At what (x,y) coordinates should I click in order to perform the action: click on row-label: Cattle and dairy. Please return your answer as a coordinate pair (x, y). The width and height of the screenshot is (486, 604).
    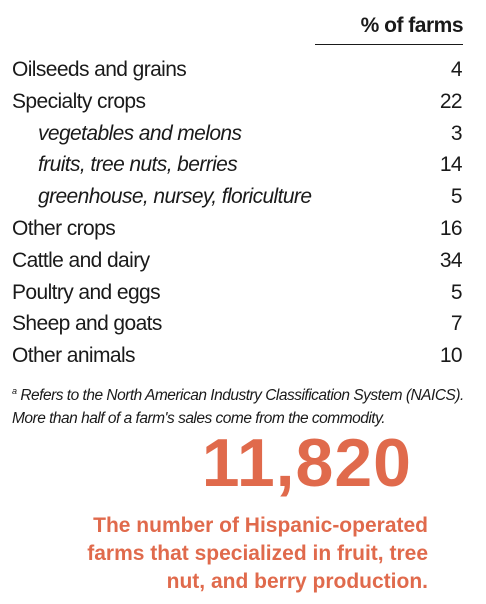
    Looking at the image, I should click on (81, 260).